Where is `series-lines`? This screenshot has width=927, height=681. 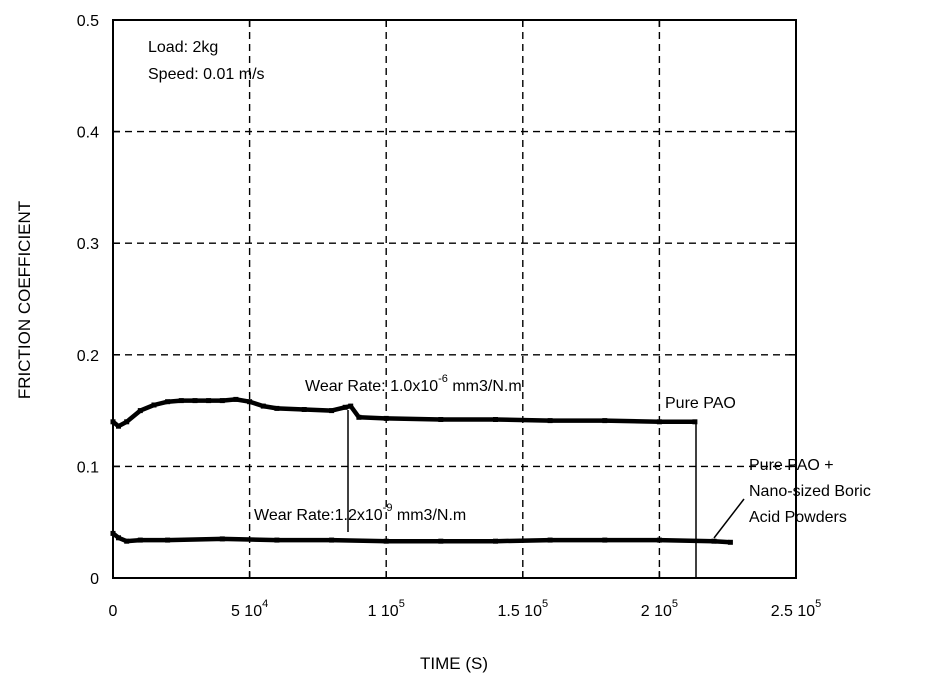
series-lines is located at coordinates (421, 470).